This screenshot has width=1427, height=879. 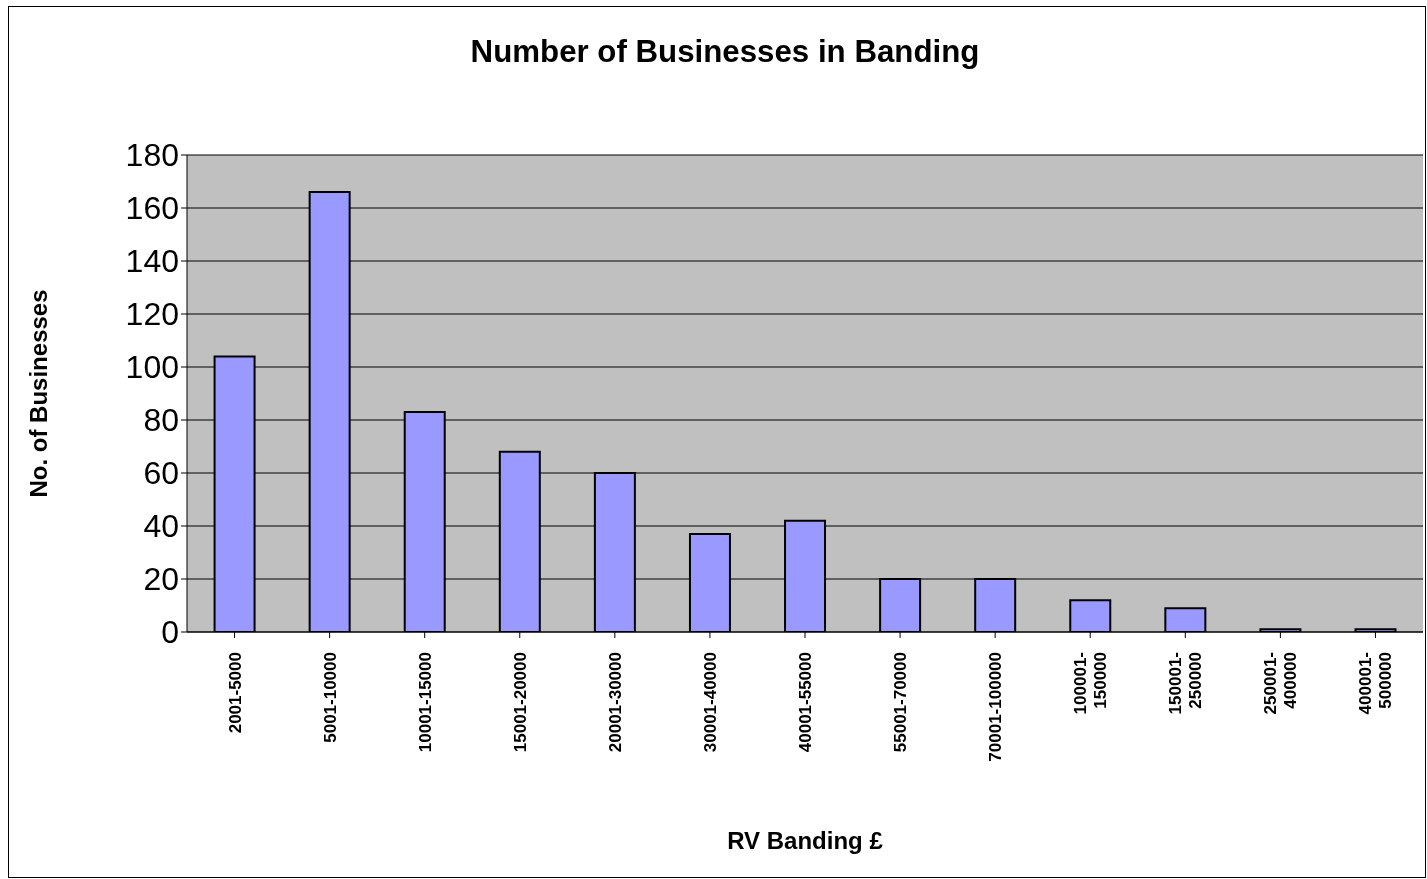 I want to click on y-tick-label: 180, so click(x=152, y=155).